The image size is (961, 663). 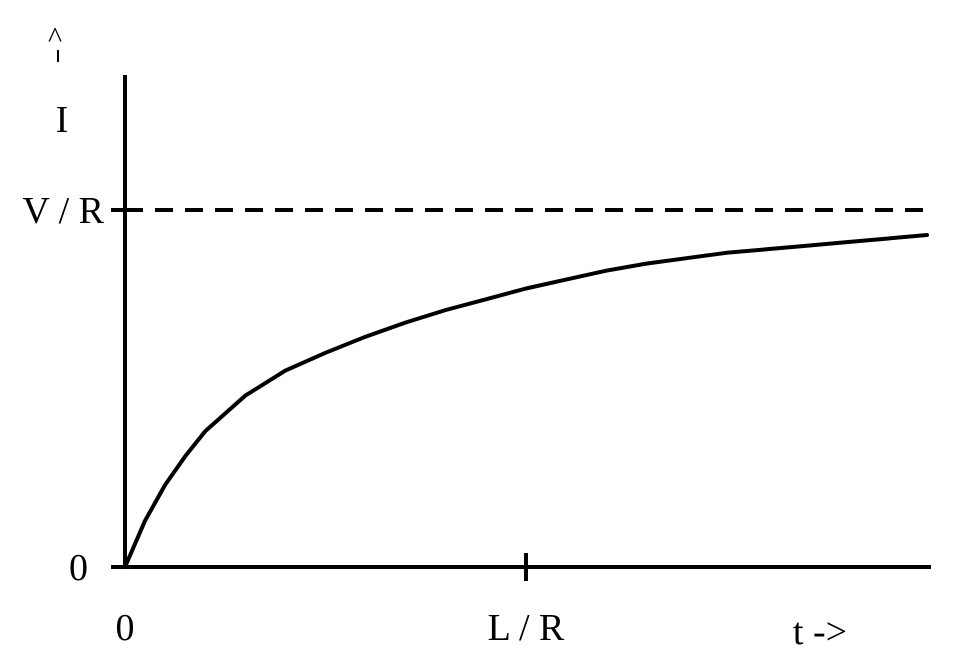 What do you see at coordinates (125, 628) in the screenshot?
I see `x-tick-label: 0` at bounding box center [125, 628].